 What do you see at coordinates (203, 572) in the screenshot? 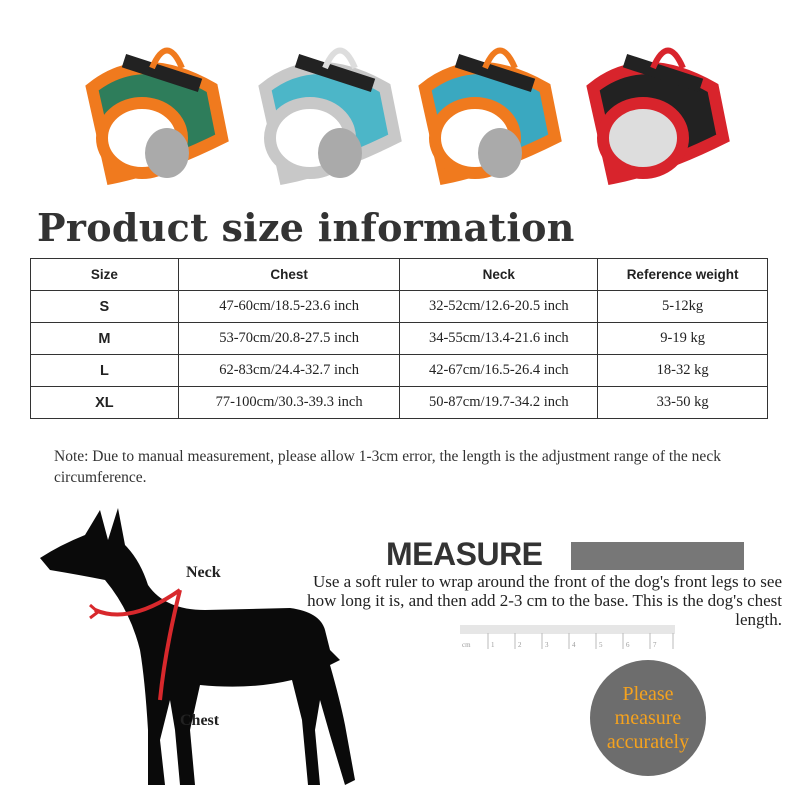
I see `neck-label: Neck` at bounding box center [203, 572].